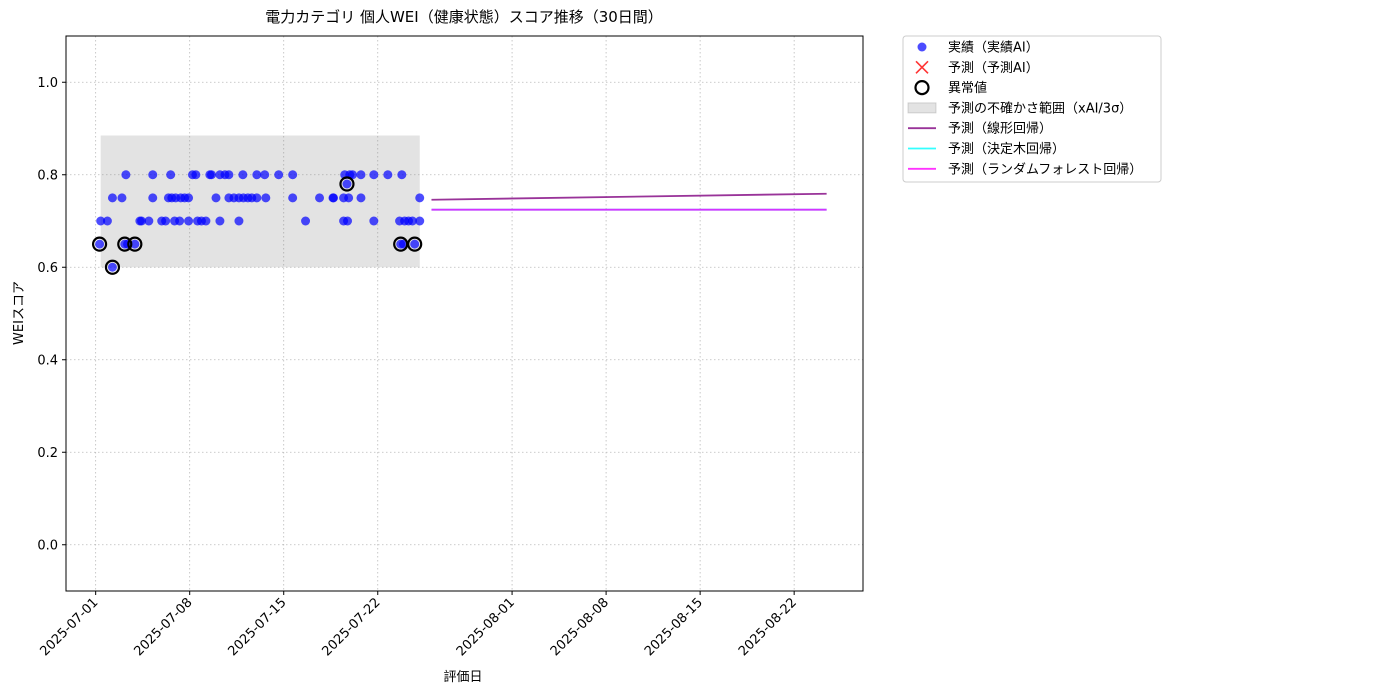 This screenshot has height=700, width=1400. What do you see at coordinates (967, 88) in the screenshot?
I see `legend-label: 異常値` at bounding box center [967, 88].